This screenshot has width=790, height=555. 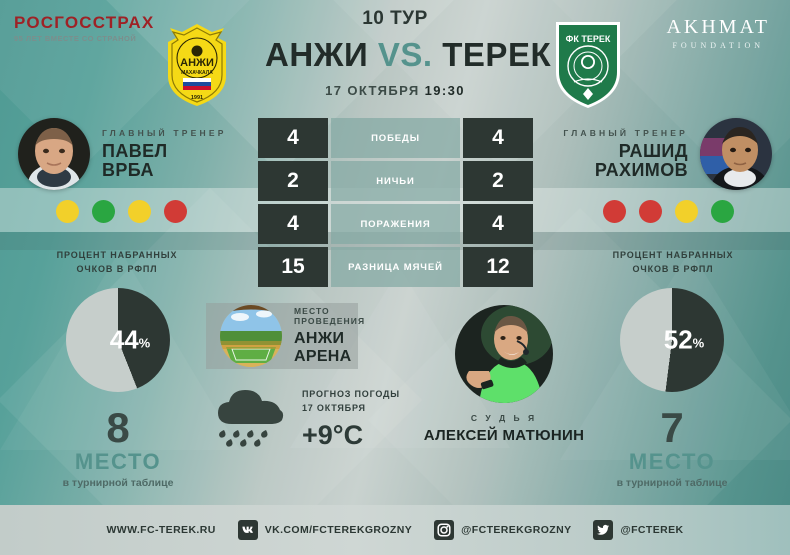 What do you see at coordinates (444, 530) in the screenshot?
I see `instagram-icon` at bounding box center [444, 530].